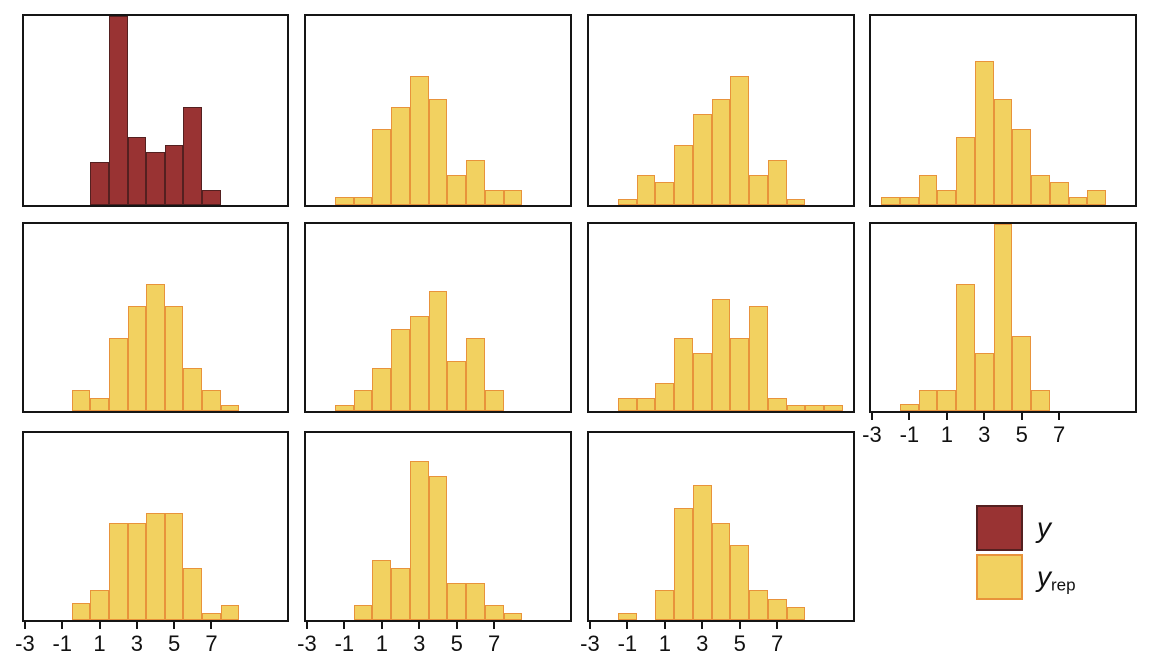 The width and height of the screenshot is (1152, 672). I want to click on legend-label-yrep: yrep, so click(1056, 579).